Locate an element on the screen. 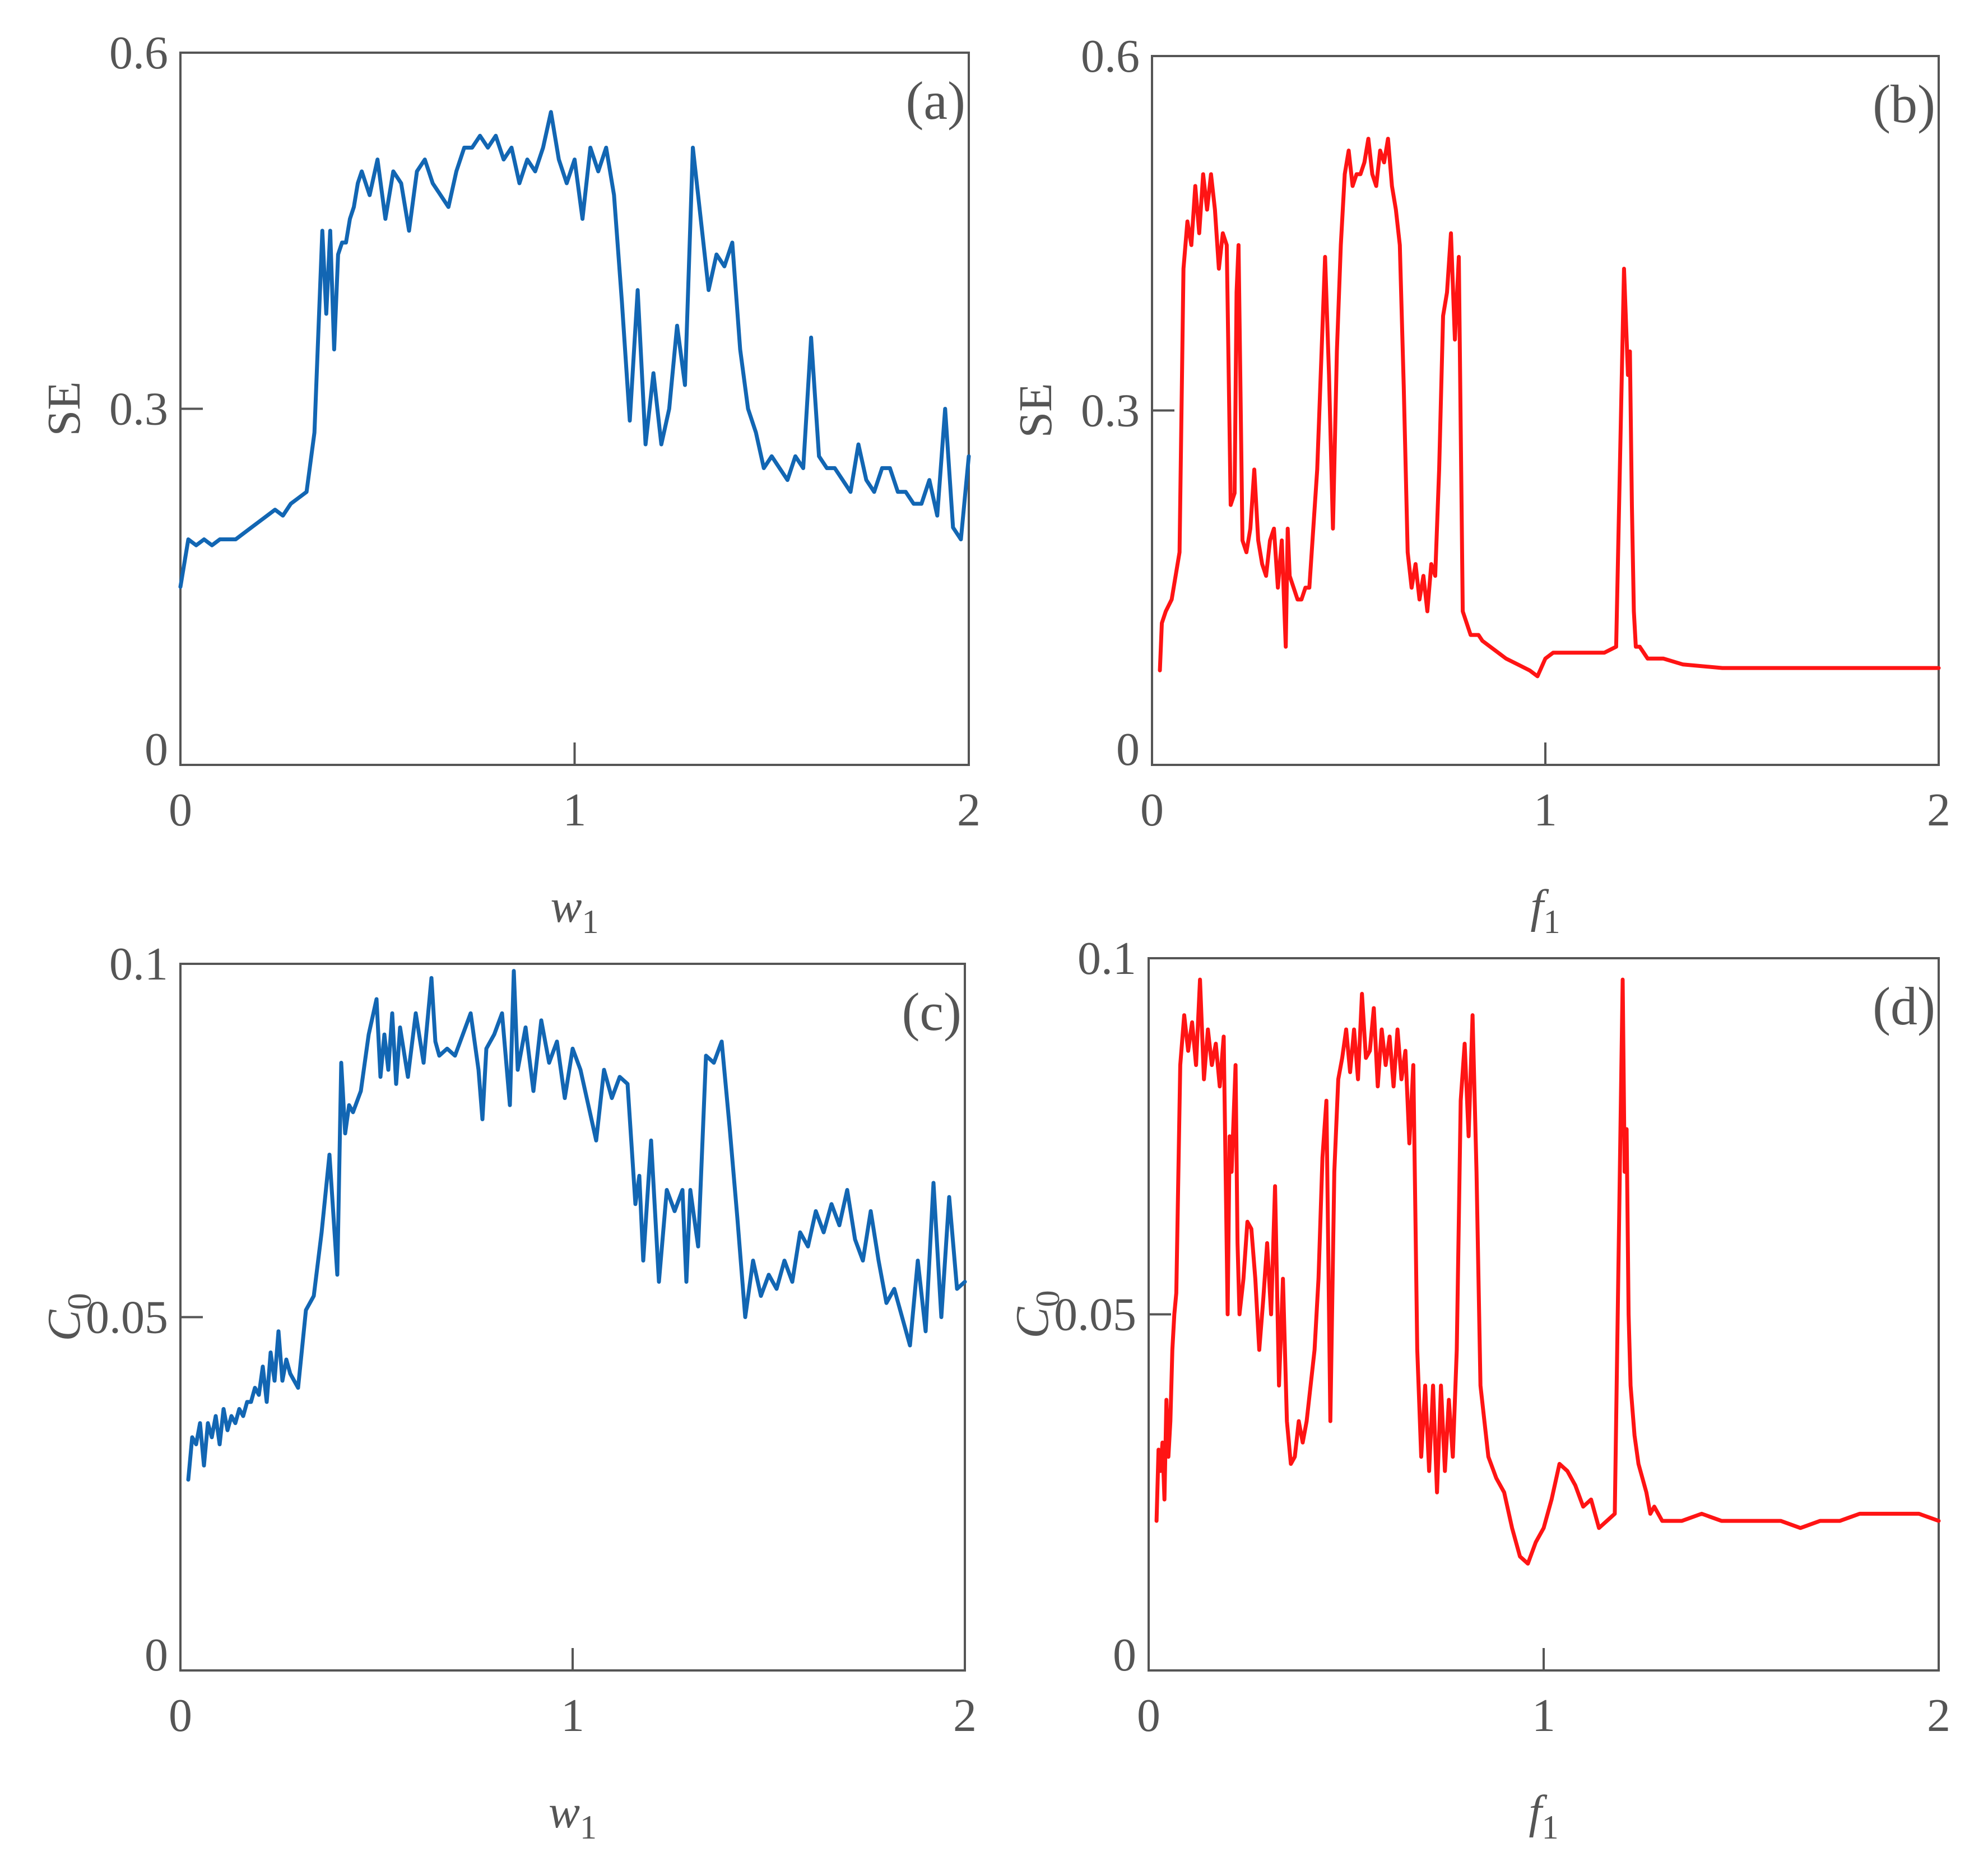 This screenshot has width=1988, height=1852. panel-label: (a) is located at coordinates (935, 101).